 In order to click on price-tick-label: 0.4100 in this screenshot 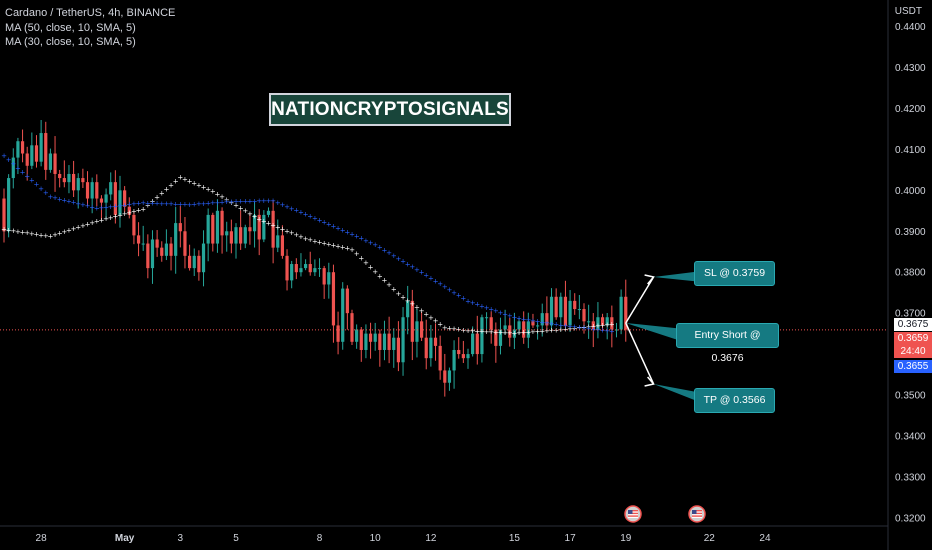, I will do `click(910, 150)`.